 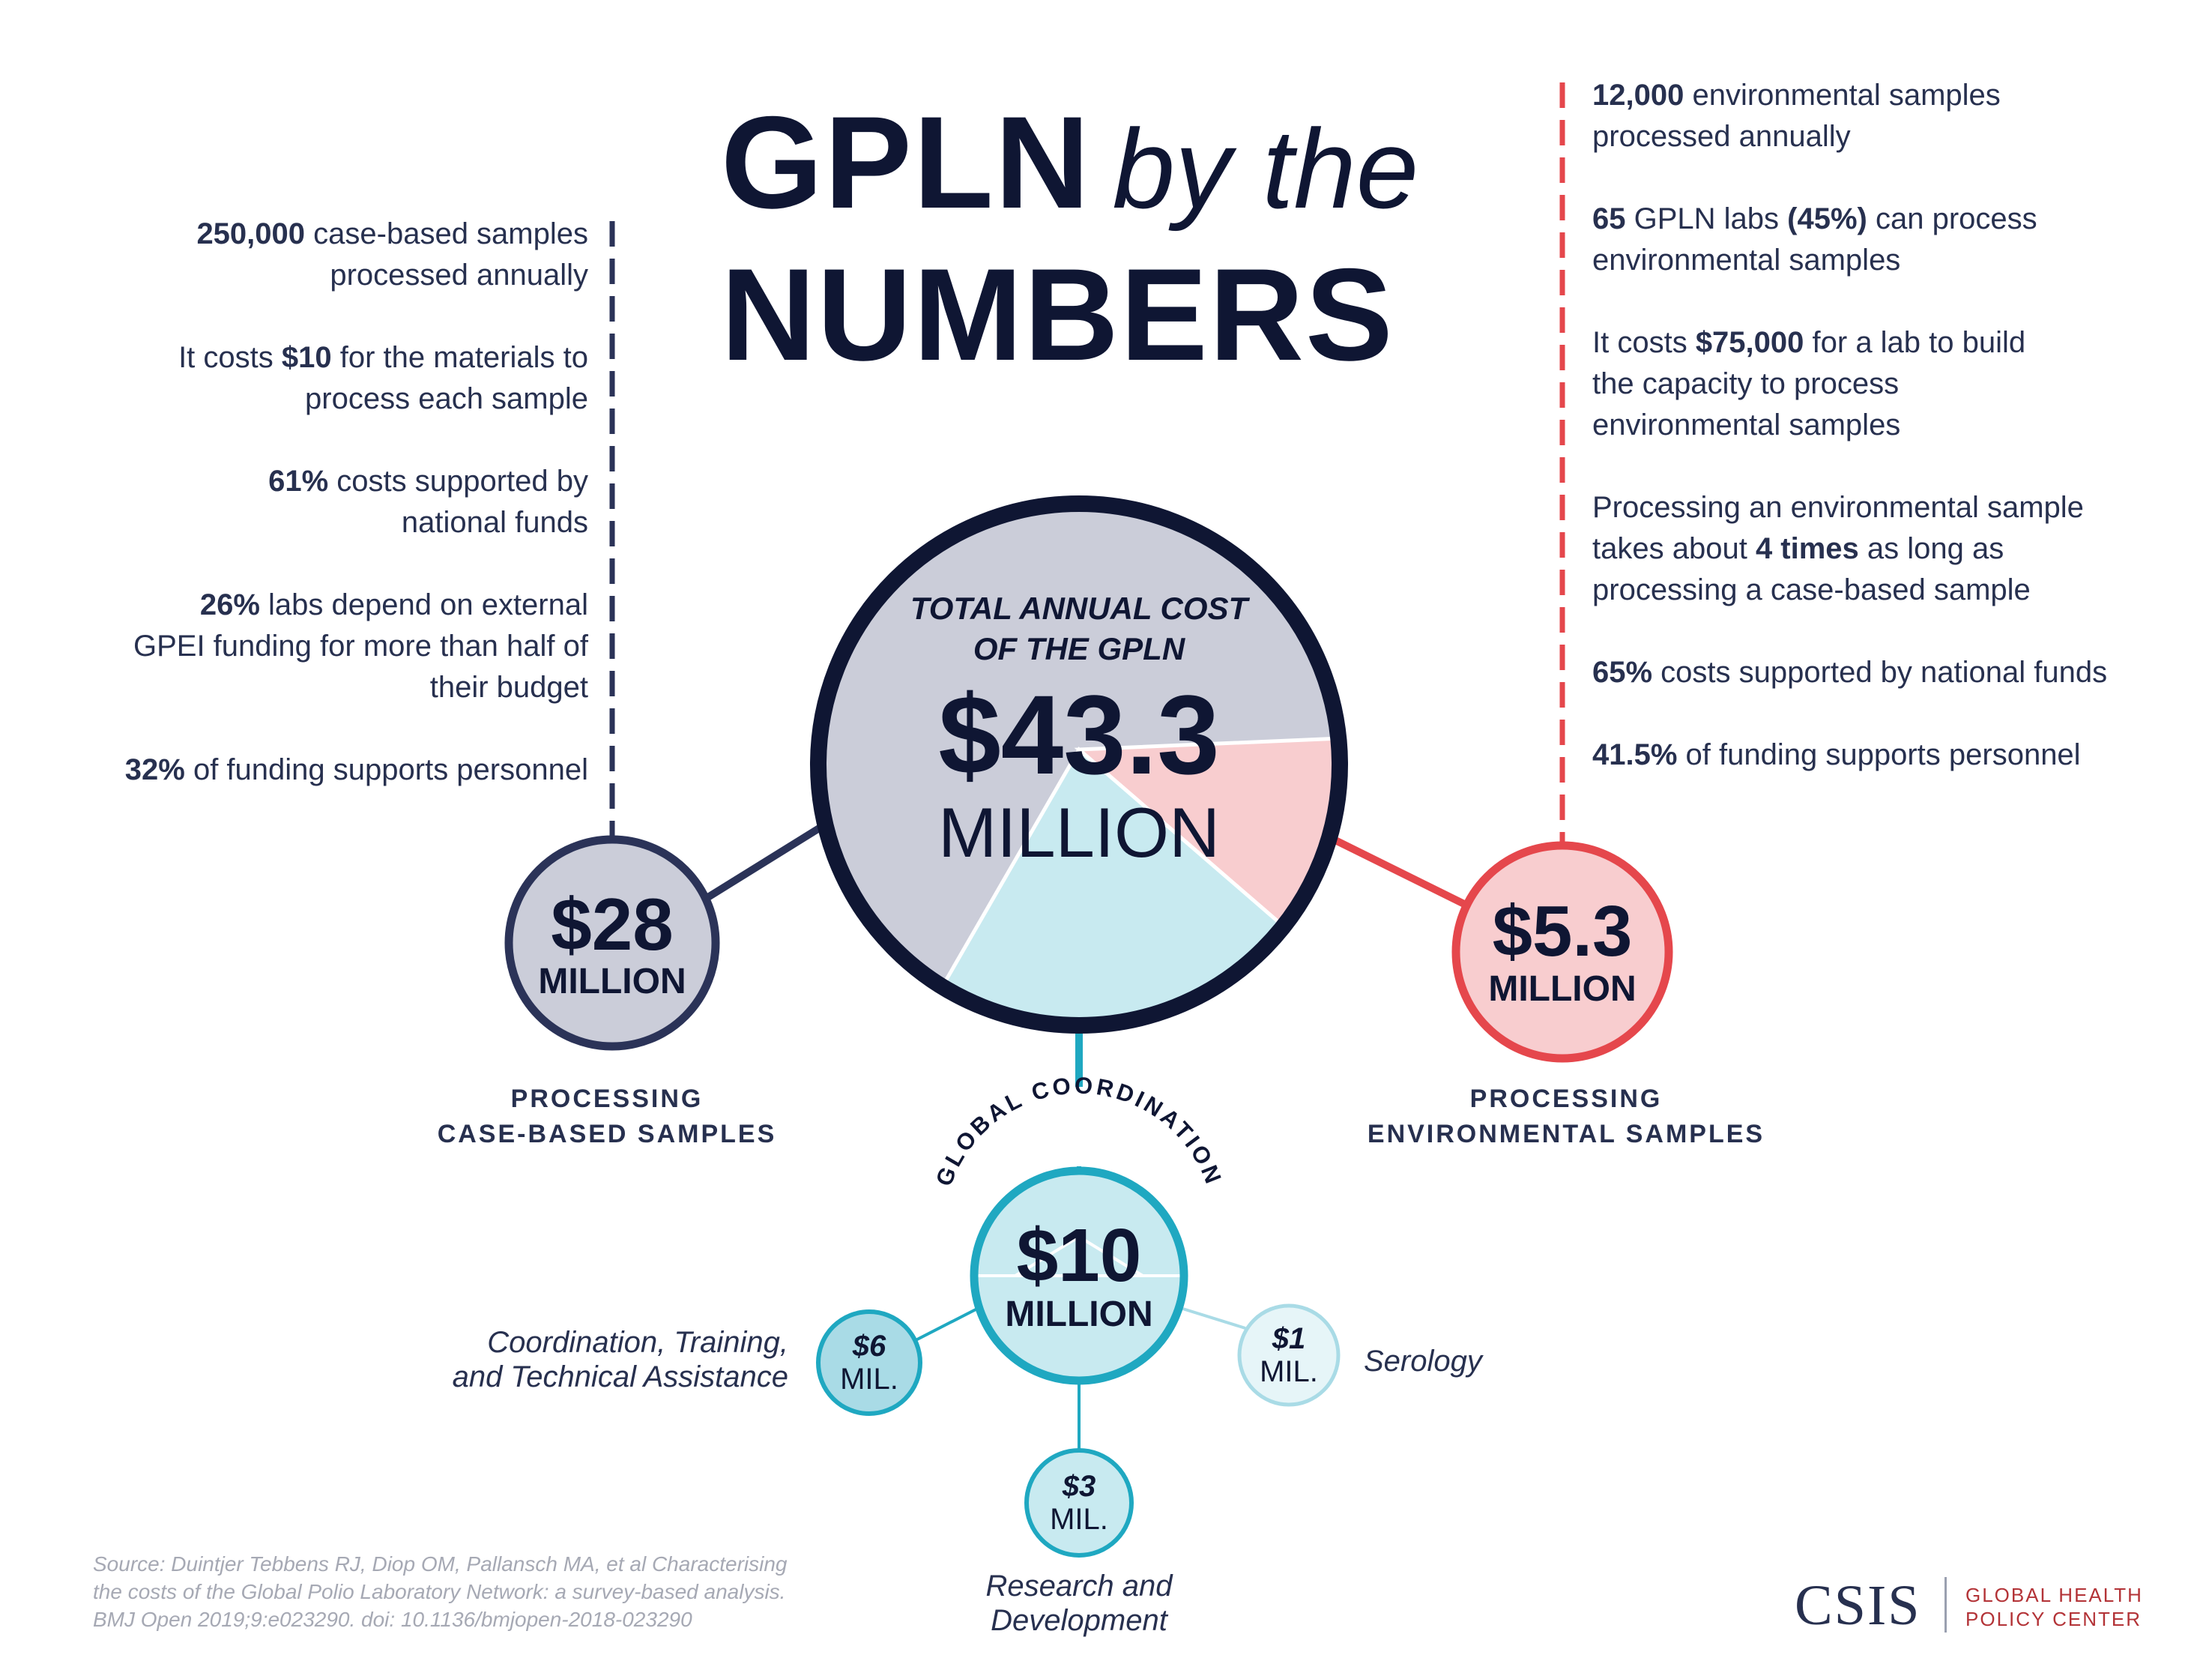 I want to click on left-fact-3: 61% costs supported by national funds, so click(x=428, y=502).